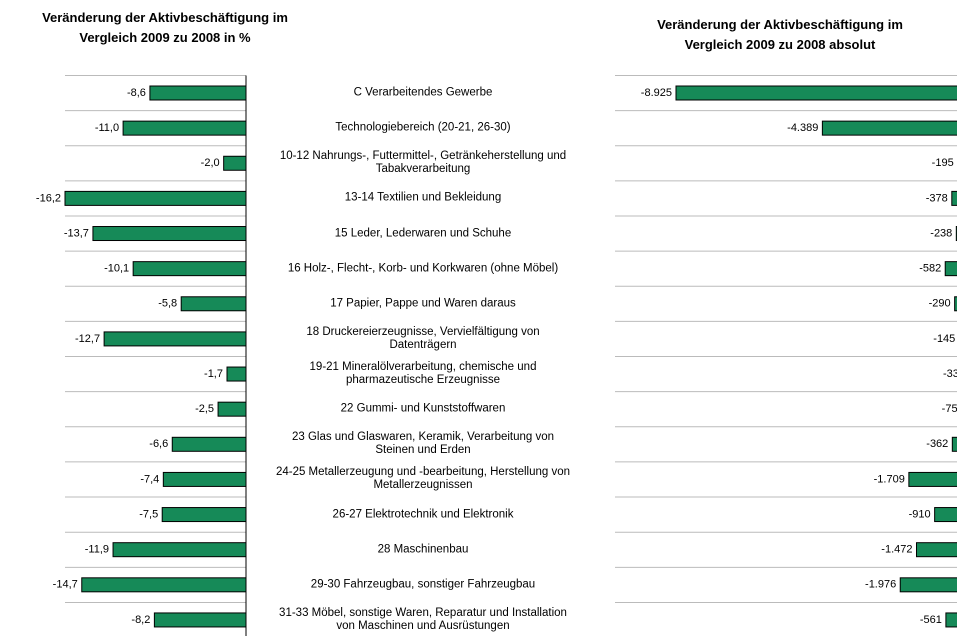 This screenshot has width=957, height=636. Describe the element at coordinates (423, 233) in the screenshot. I see `category-label: 15 Leder, Lederwaren und Schuhe` at that location.